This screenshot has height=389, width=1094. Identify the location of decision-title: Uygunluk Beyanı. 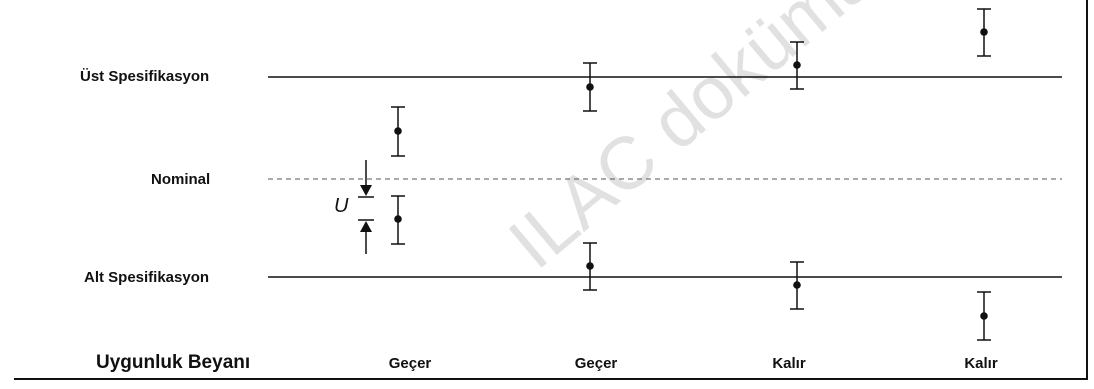
(173, 362).